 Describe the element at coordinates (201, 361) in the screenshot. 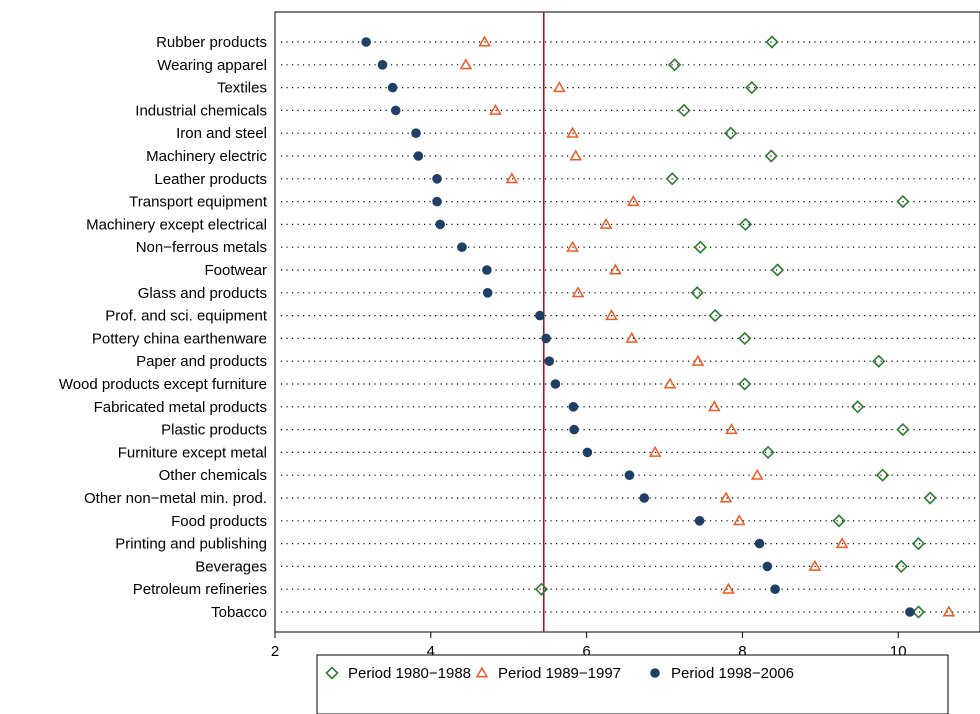

I see `category-label: Paper and products` at that location.